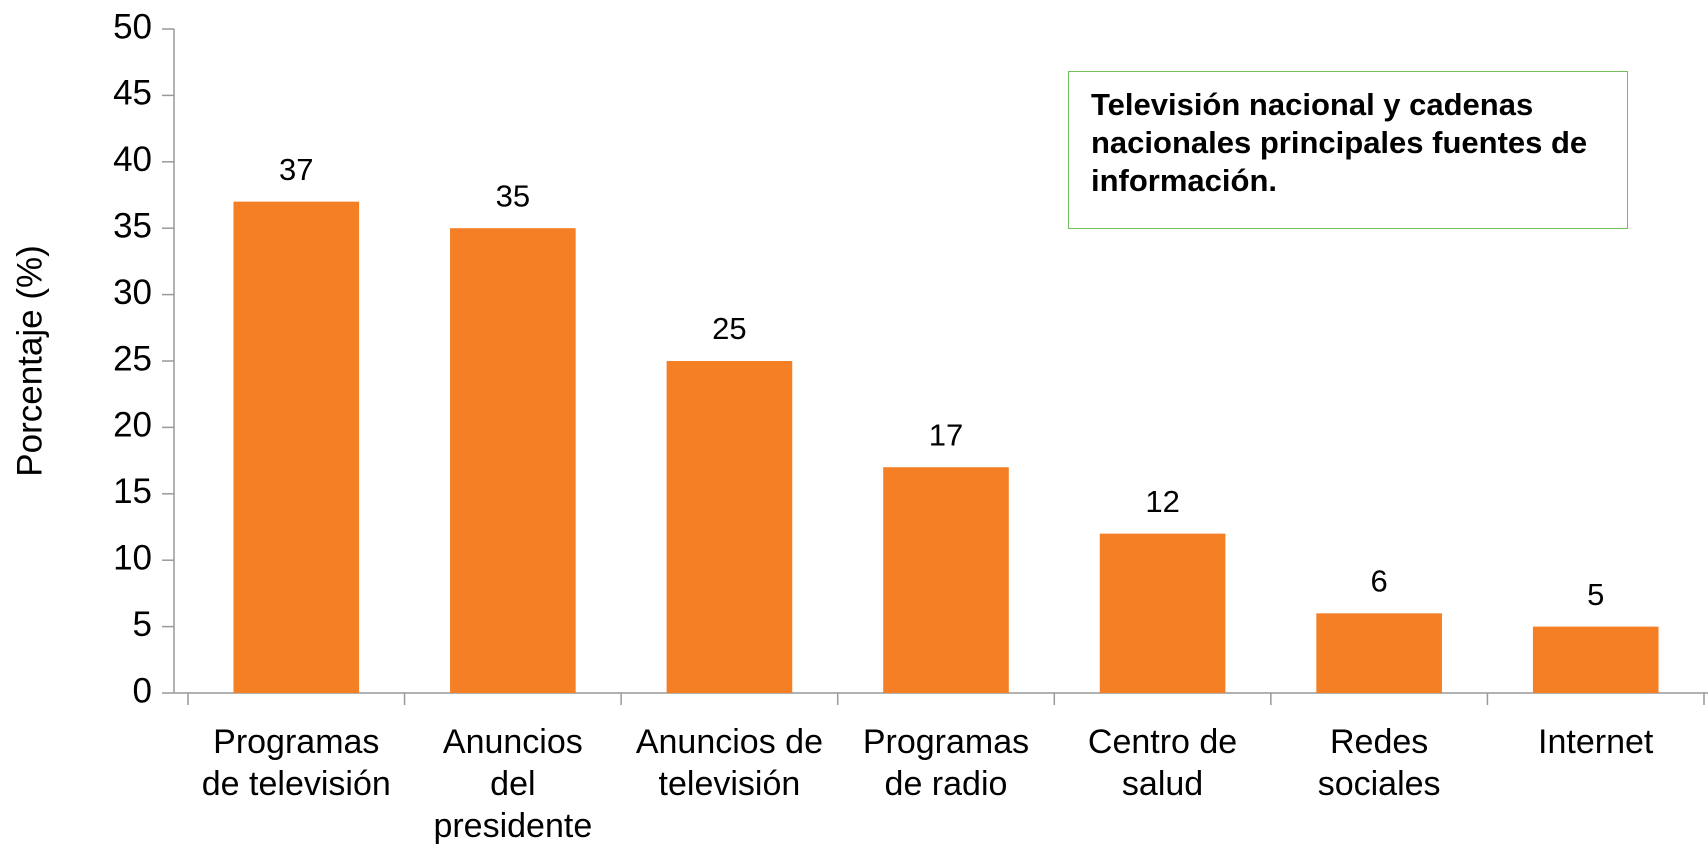  Describe the element at coordinates (132, 292) in the screenshot. I see `y-tick-label: 30` at that location.